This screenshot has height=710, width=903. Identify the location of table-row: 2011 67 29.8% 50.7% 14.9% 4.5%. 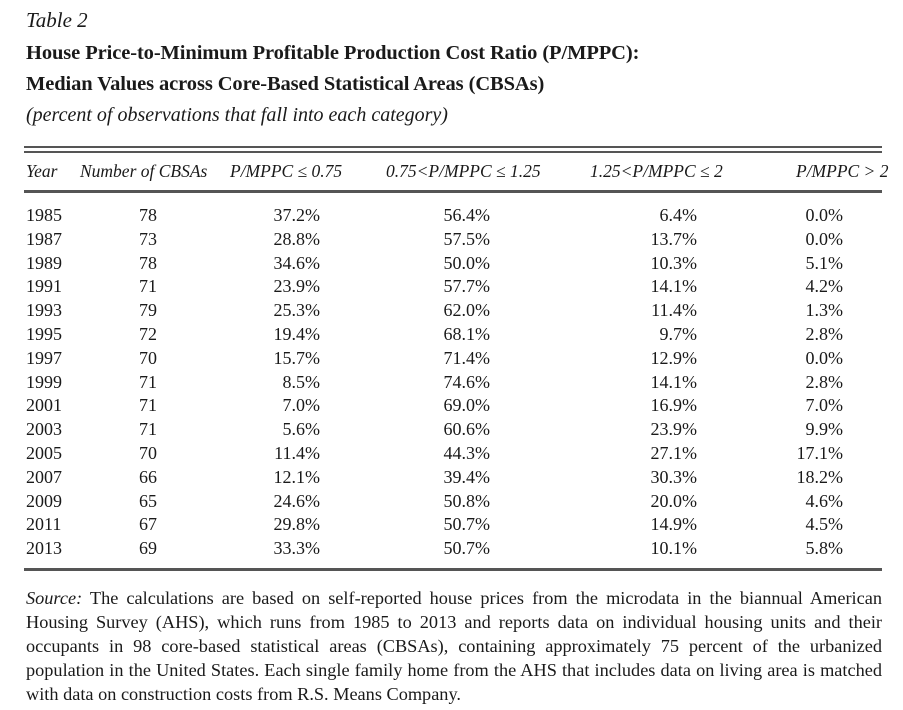
(451, 526).